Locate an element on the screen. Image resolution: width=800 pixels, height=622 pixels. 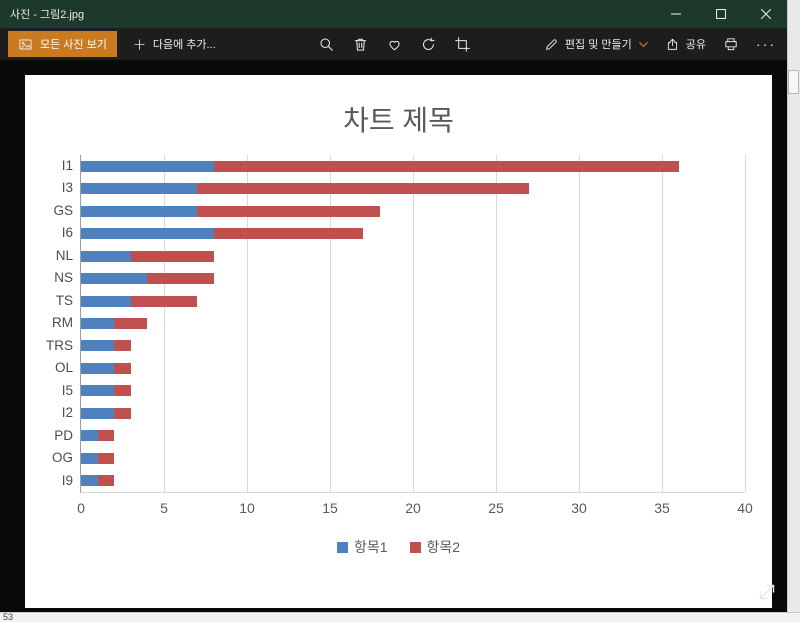
legend-label: 항목2 is located at coordinates (443, 547).